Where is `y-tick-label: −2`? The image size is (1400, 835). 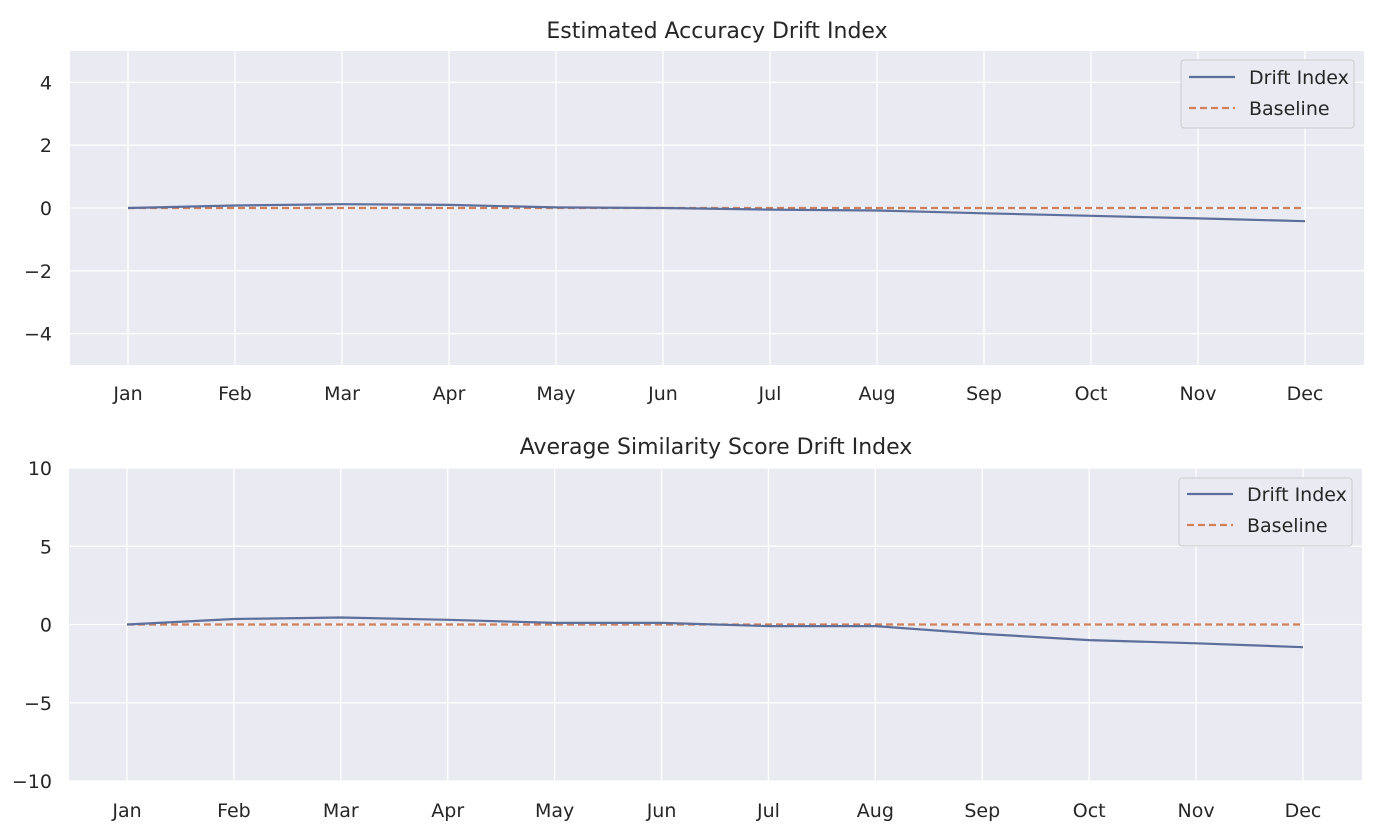 y-tick-label: −2 is located at coordinates (38, 272).